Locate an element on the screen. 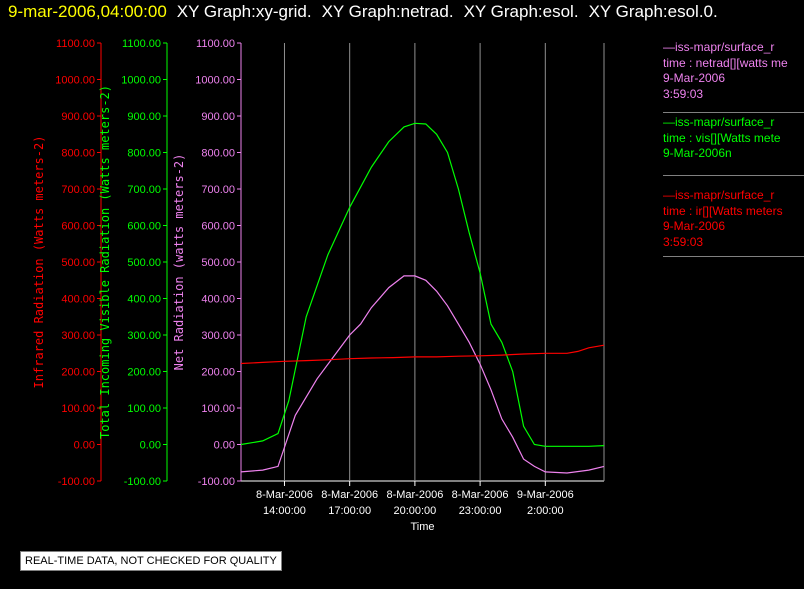  x-tick-label: 17:00:00 is located at coordinates (349, 511).